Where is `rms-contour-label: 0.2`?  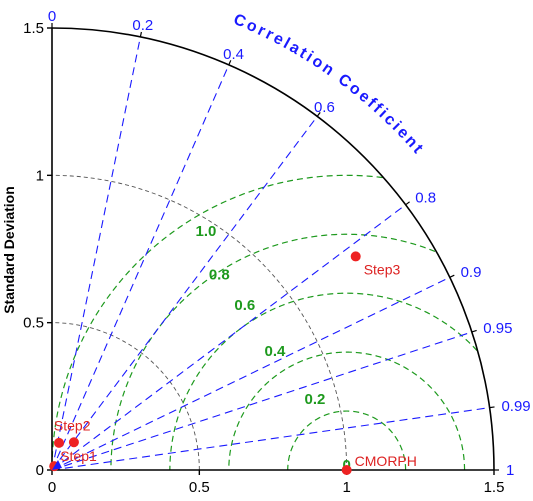
rms-contour-label: 0.2 is located at coordinates (315, 399).